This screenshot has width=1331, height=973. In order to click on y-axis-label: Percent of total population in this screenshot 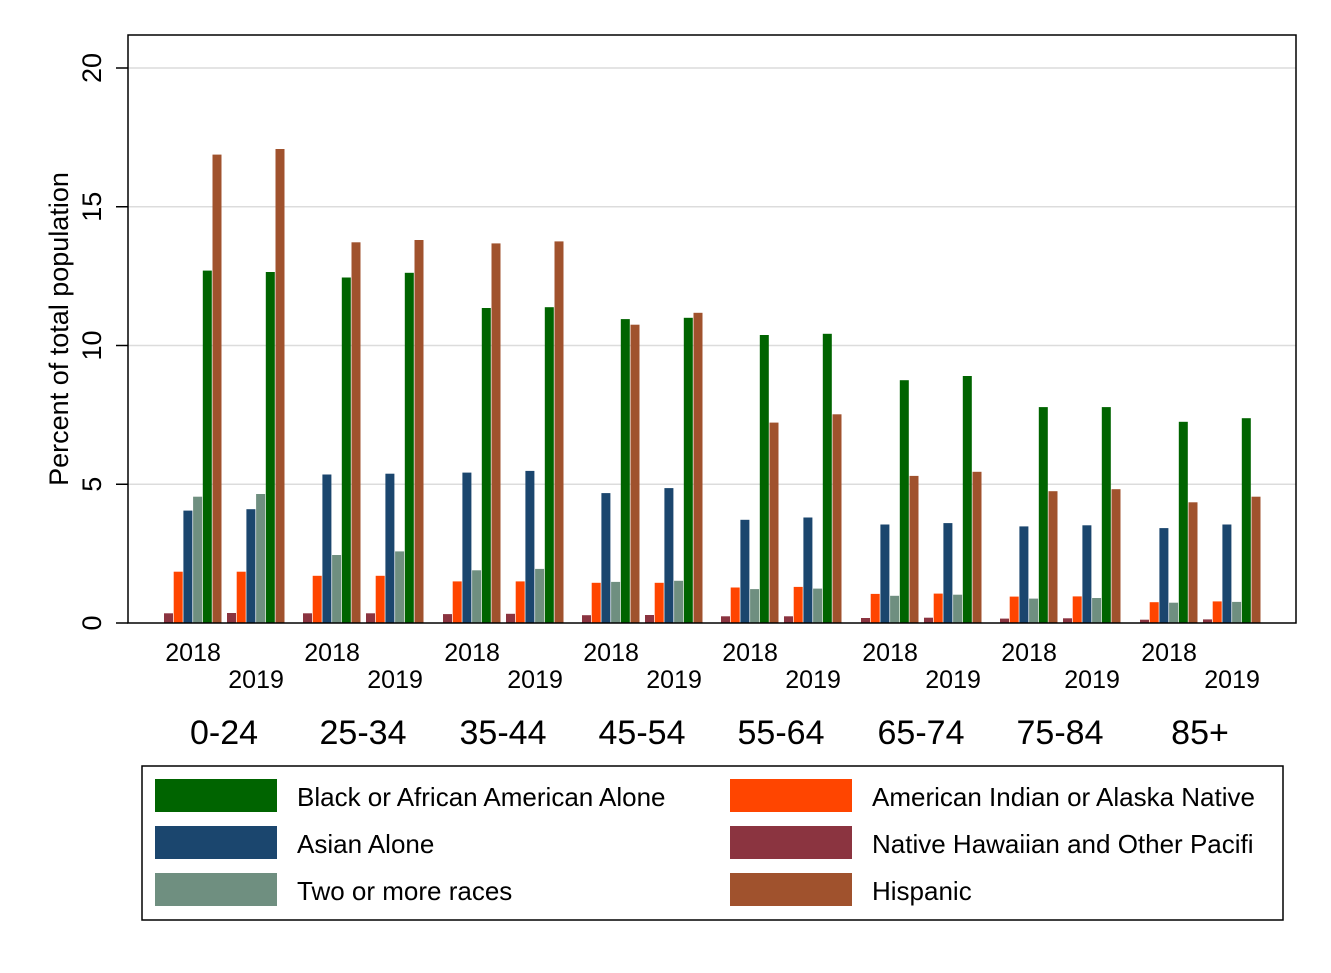, I will do `click(59, 329)`.